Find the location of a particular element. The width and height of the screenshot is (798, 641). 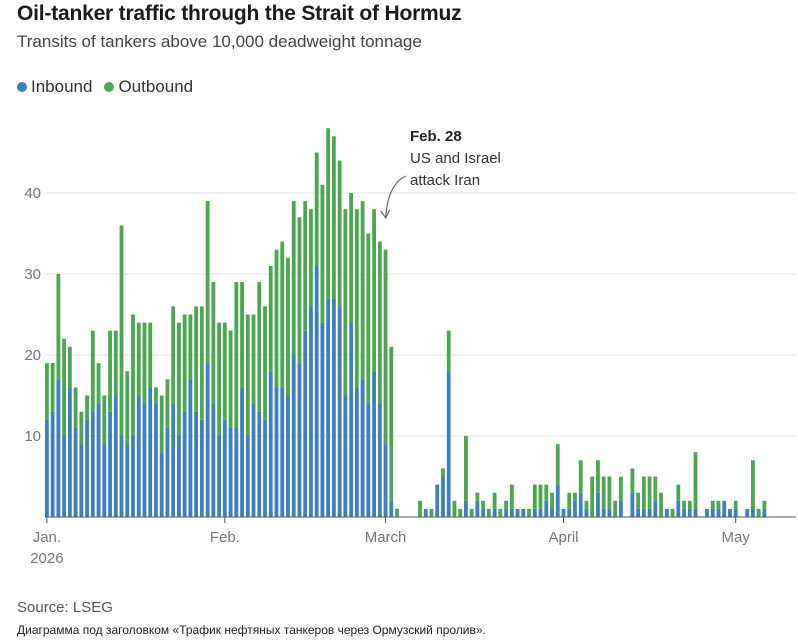

x-tick-label: May is located at coordinates (736, 537).